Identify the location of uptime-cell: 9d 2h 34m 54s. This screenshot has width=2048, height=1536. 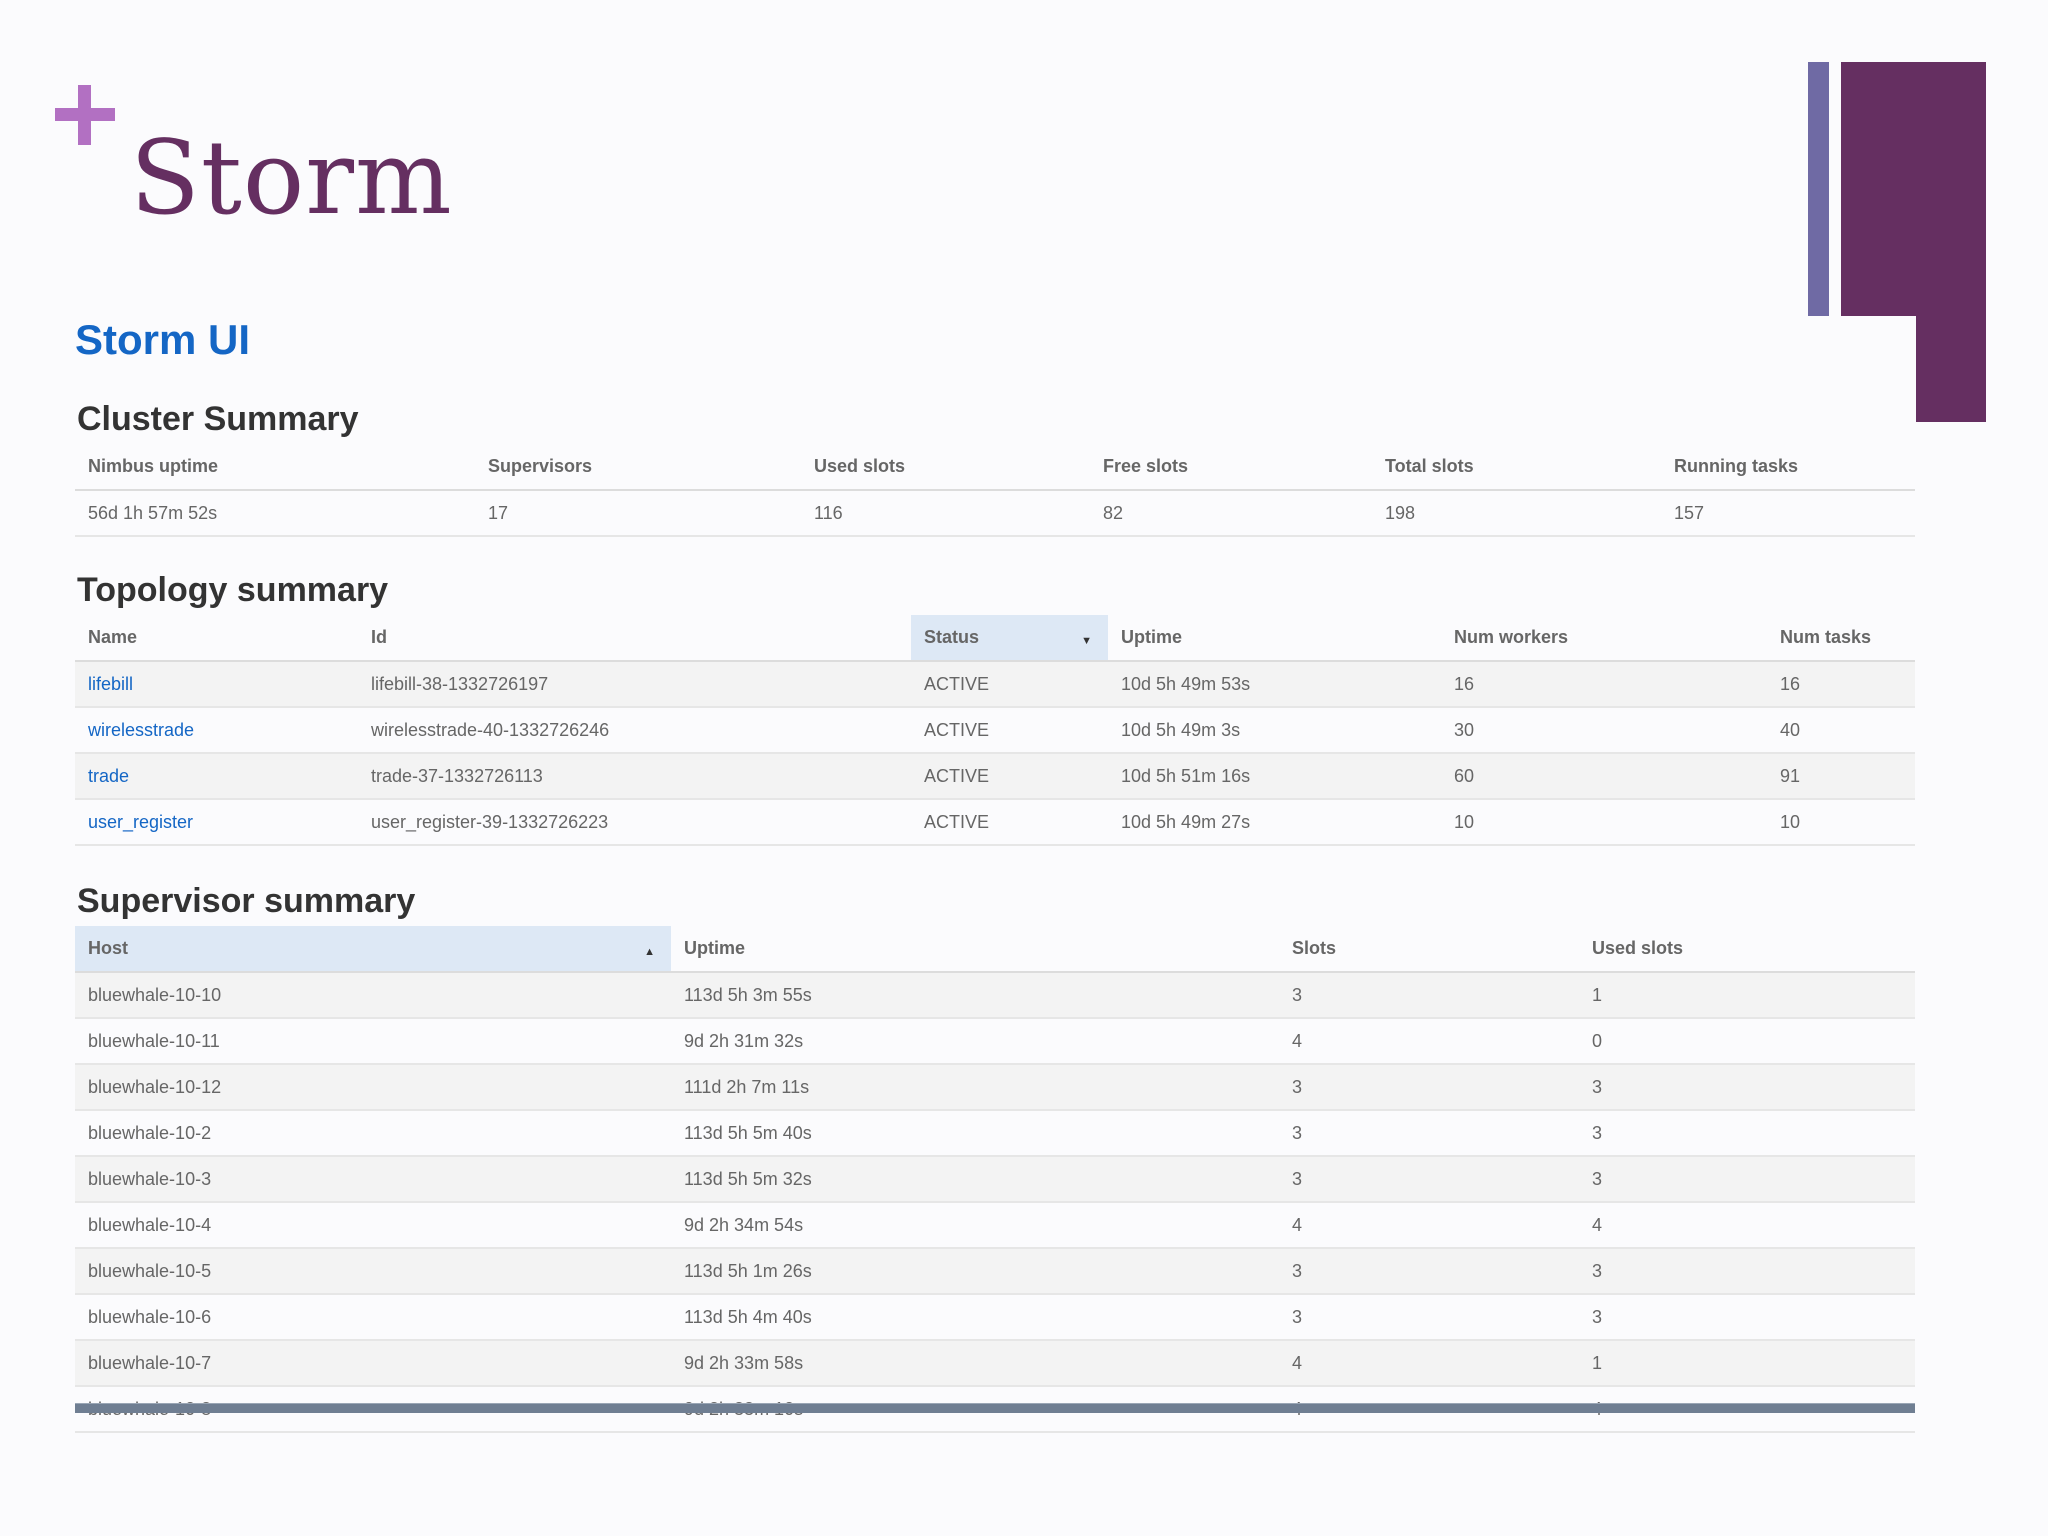
(975, 1225).